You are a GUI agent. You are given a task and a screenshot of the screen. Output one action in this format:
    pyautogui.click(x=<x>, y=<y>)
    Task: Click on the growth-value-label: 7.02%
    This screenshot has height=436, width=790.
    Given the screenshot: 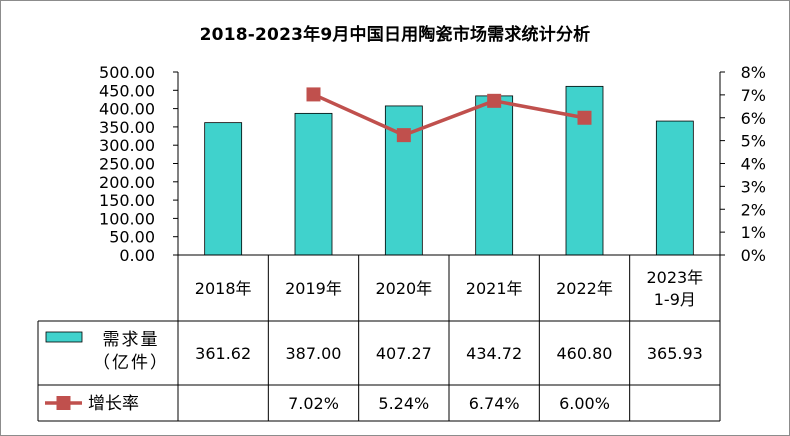 What is the action you would take?
    pyautogui.click(x=313, y=403)
    